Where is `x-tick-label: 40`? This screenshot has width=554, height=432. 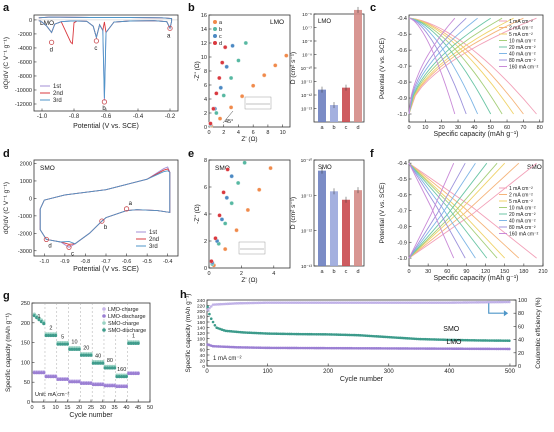 x-tick-label: 40 is located at coordinates (126, 408).